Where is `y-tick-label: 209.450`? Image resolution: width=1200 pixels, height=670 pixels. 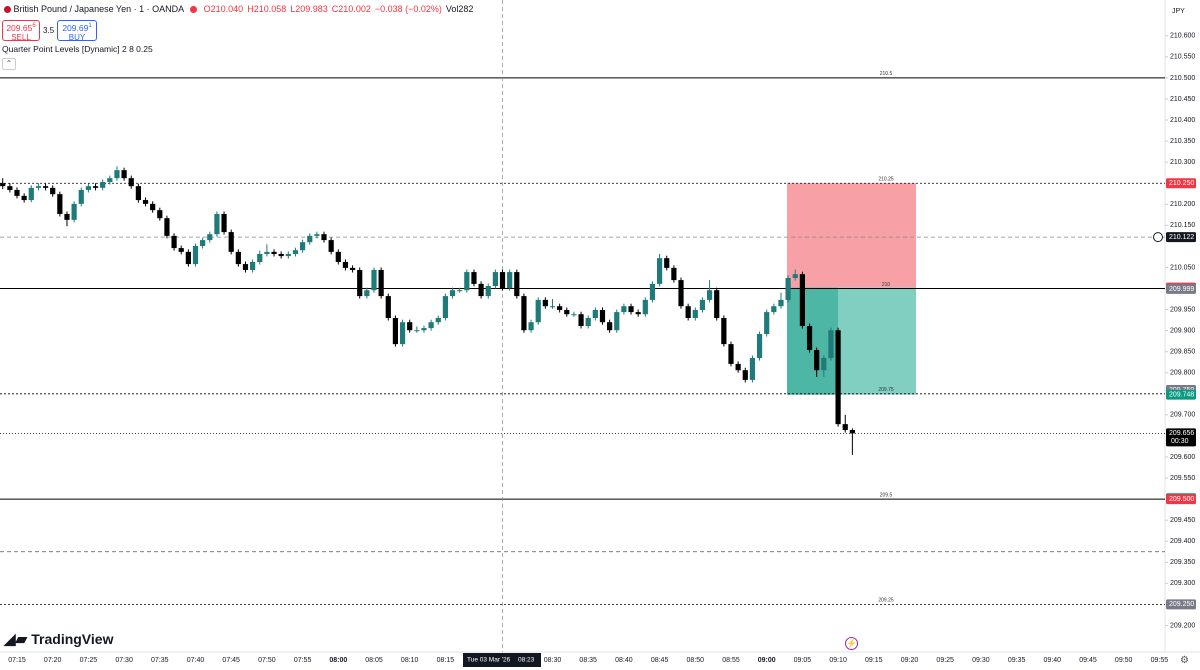 y-tick-label: 209.450 is located at coordinates (1182, 520).